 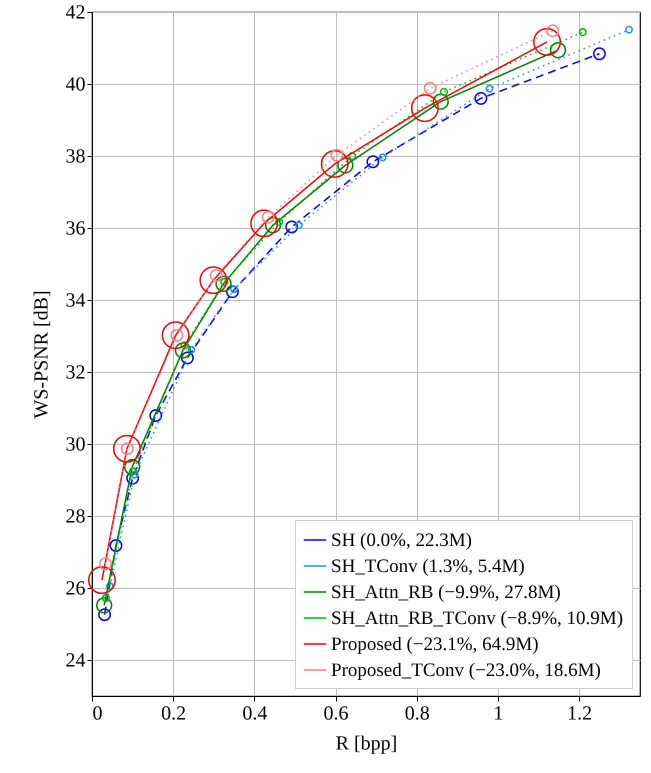 What do you see at coordinates (435, 644) in the screenshot?
I see `legend-label: Proposed (−23.1%, 64.9M)` at bounding box center [435, 644].